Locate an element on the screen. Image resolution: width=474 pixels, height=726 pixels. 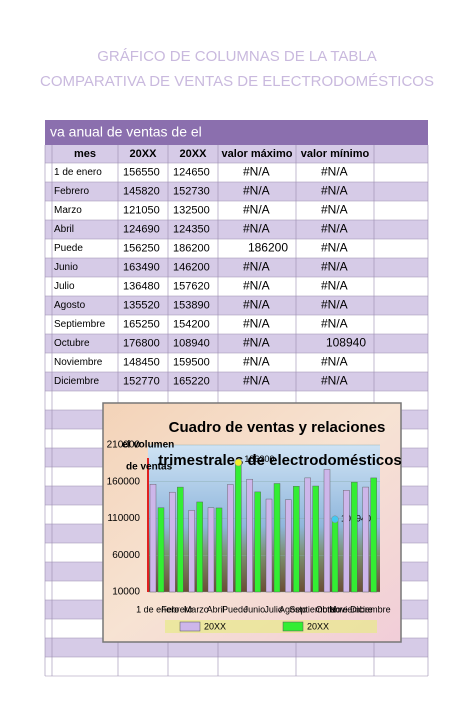
table-cell: 132500 is located at coordinates (191, 210).